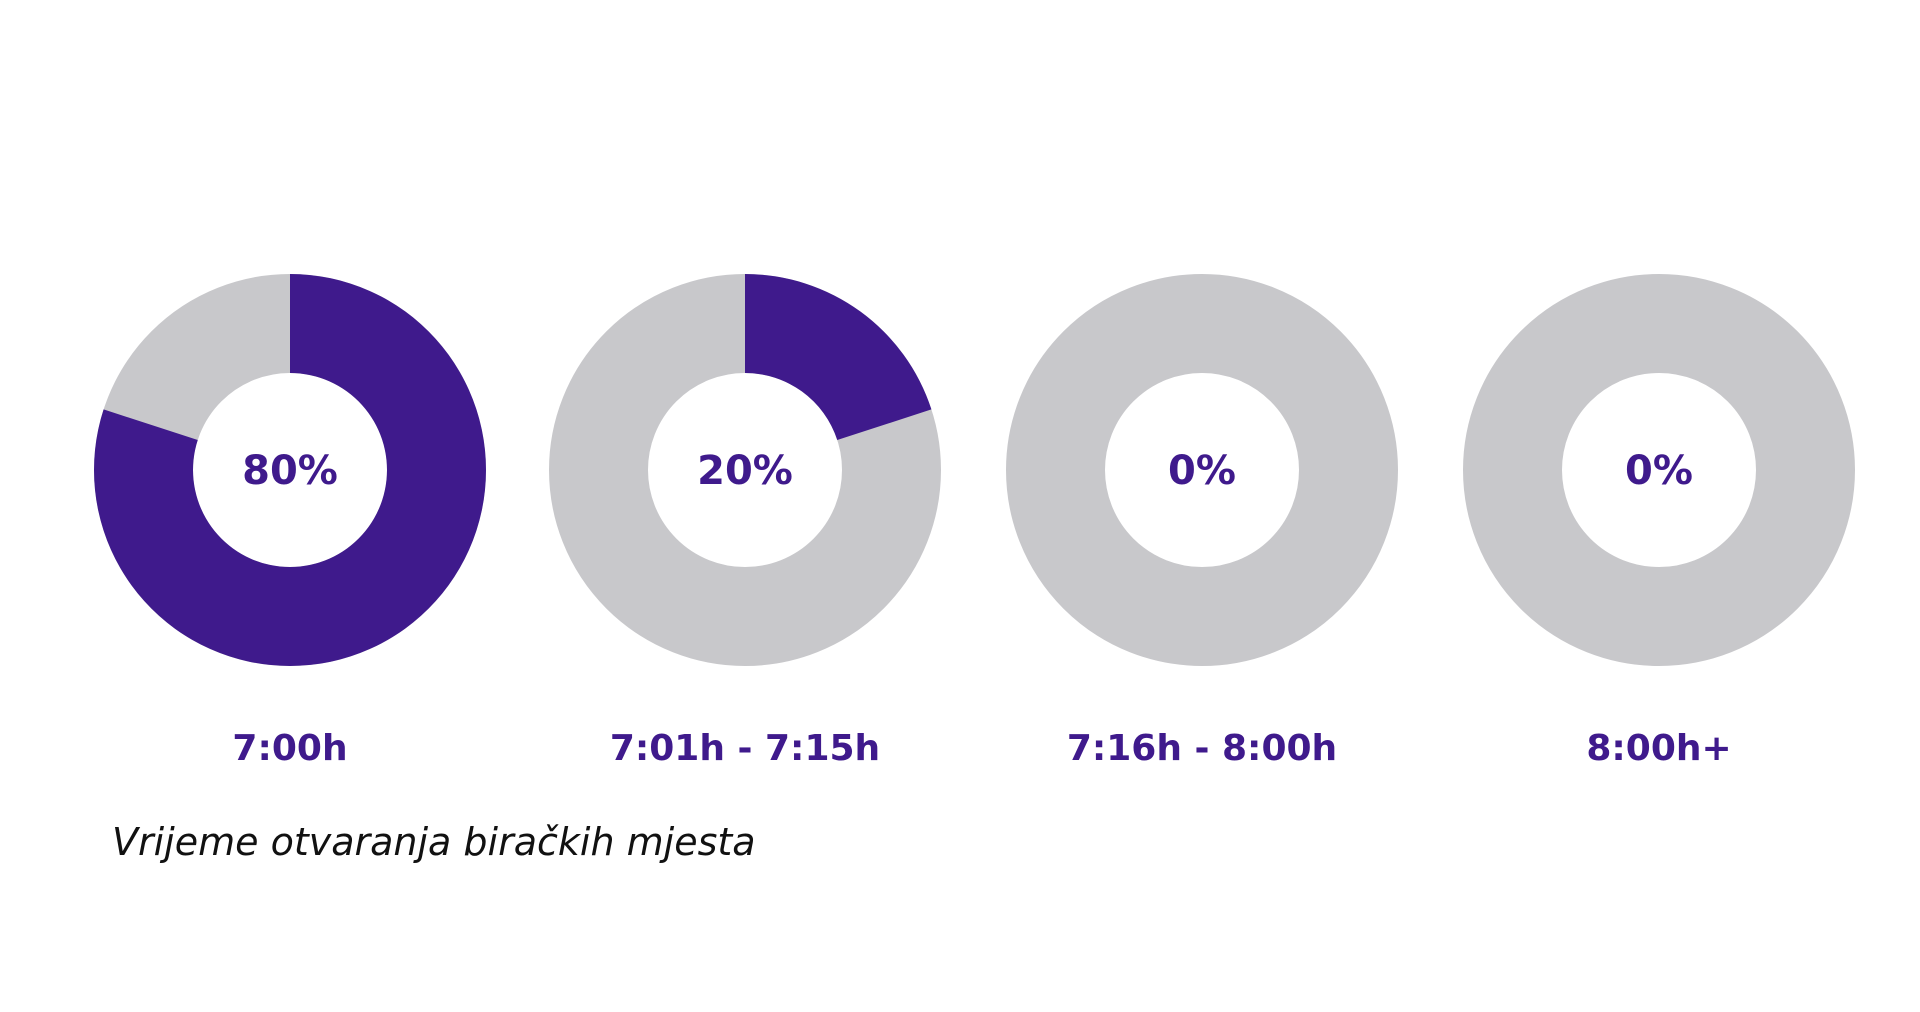  What do you see at coordinates (289, 748) in the screenshot?
I see `donut-category-label: 7:00h` at bounding box center [289, 748].